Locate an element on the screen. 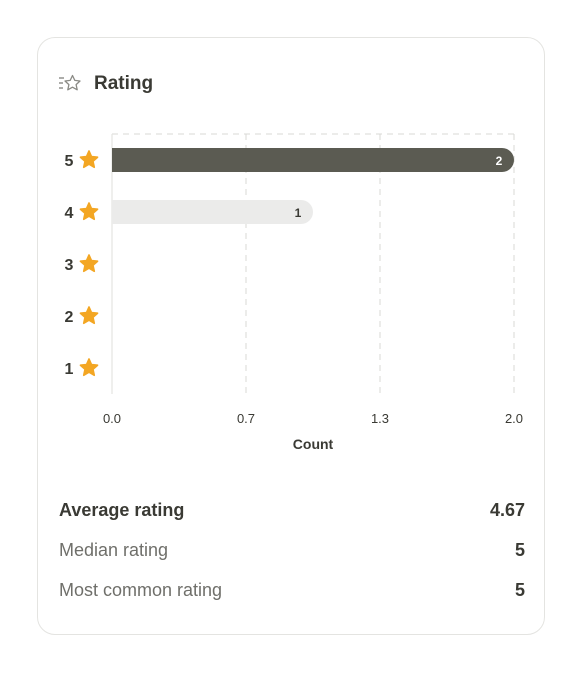  bar-value-label: 1 is located at coordinates (298, 213).